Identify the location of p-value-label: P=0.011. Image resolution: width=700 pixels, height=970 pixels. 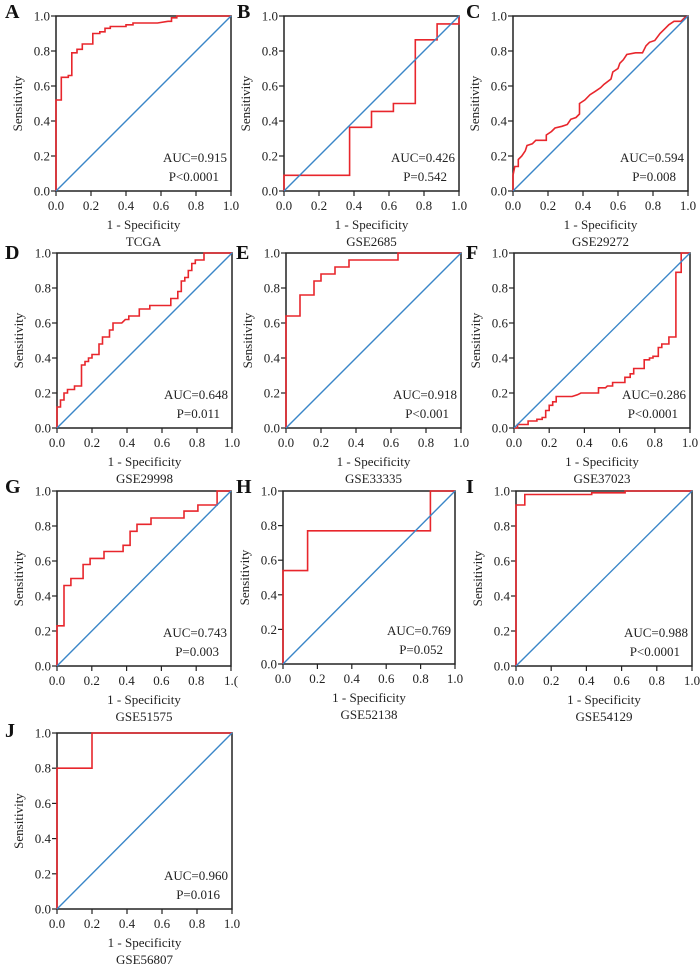
(198, 413).